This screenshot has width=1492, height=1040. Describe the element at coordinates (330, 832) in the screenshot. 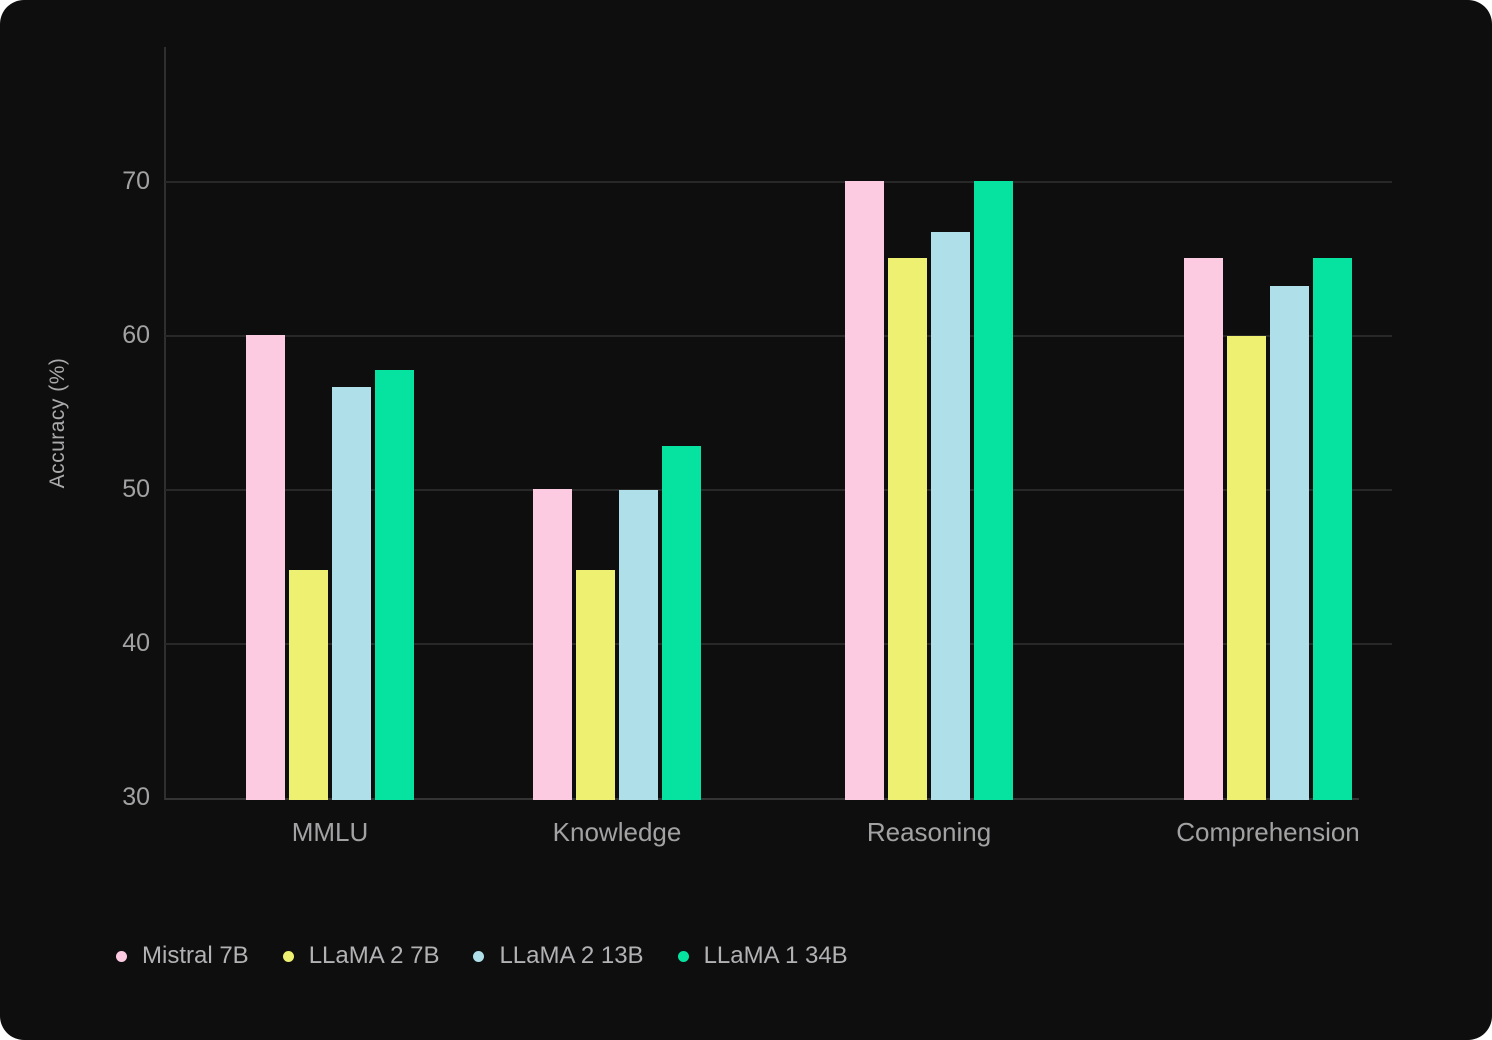

I see `x-tick-label-mmlu: MMLU` at that location.